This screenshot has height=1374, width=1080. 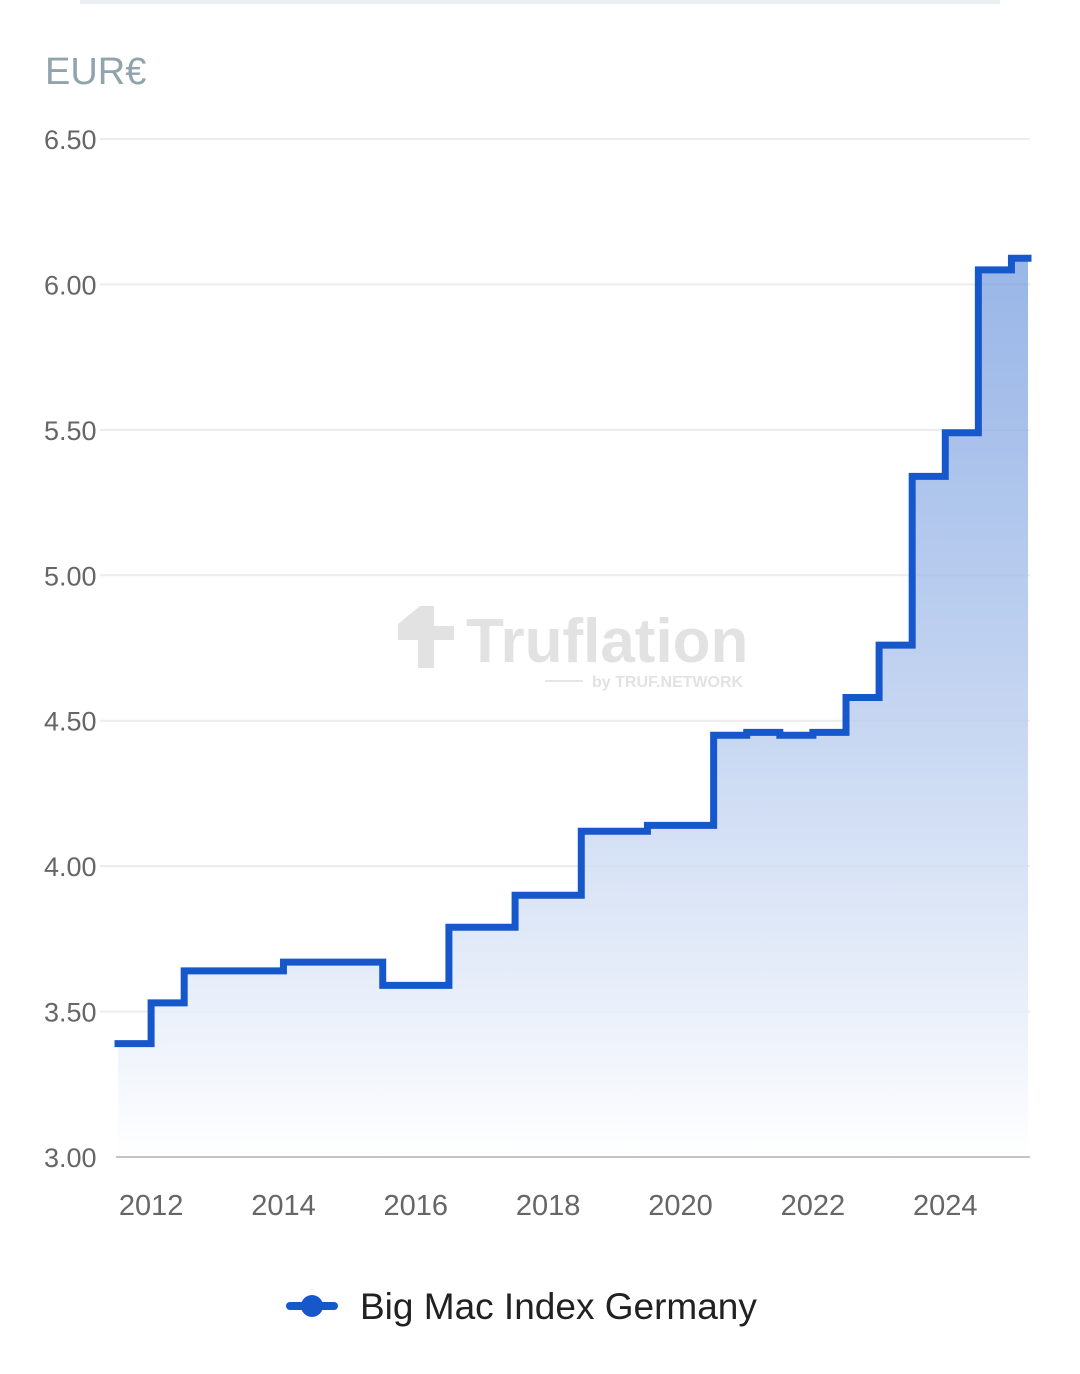 What do you see at coordinates (70, 1013) in the screenshot?
I see `y-tick-label: 3.50` at bounding box center [70, 1013].